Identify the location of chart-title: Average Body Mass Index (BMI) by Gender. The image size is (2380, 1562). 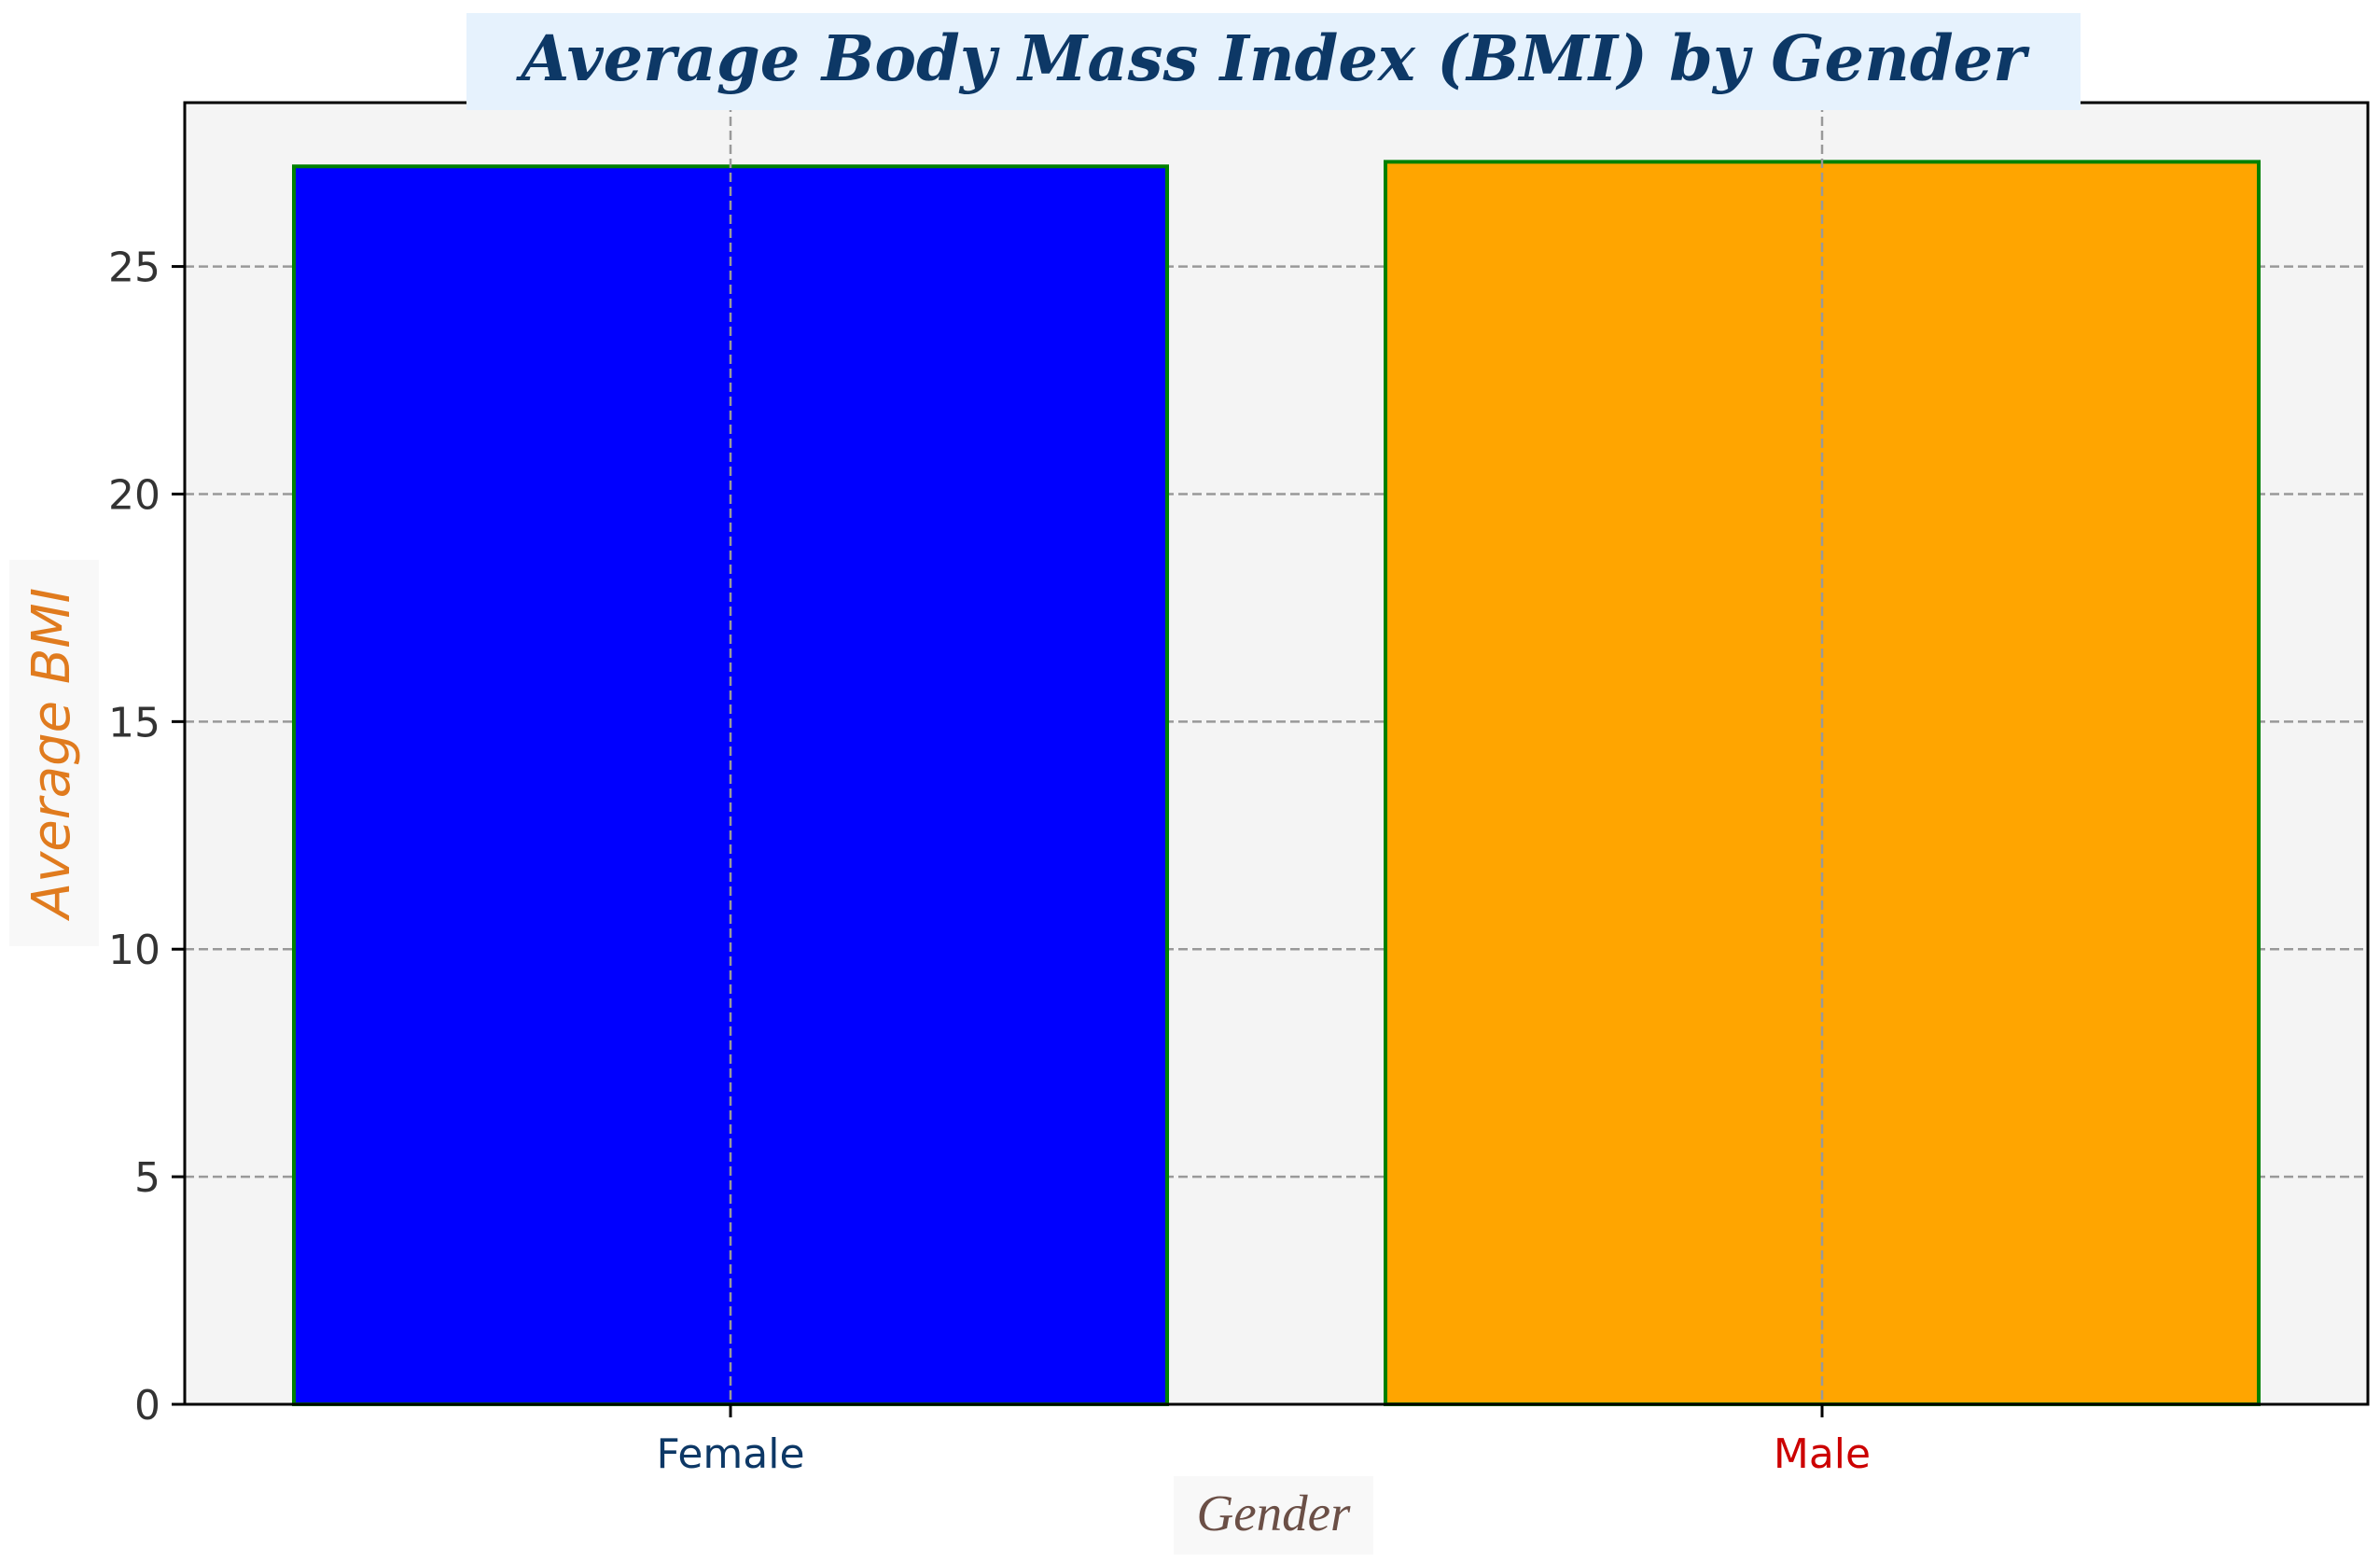
(1272, 58).